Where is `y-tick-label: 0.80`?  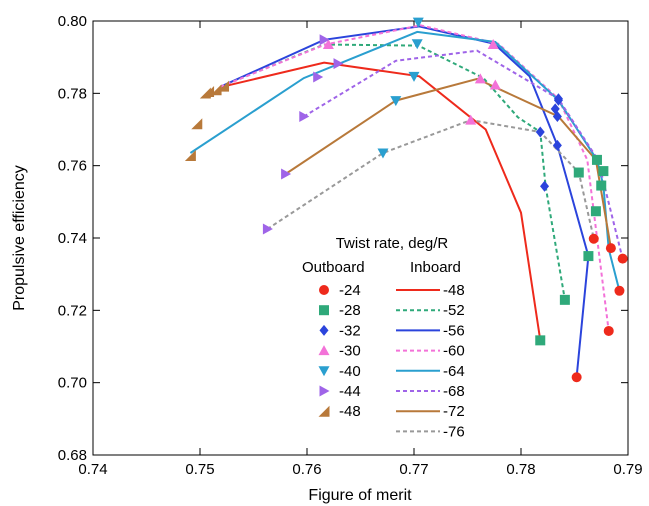 y-tick-label: 0.80 is located at coordinates (72, 21).